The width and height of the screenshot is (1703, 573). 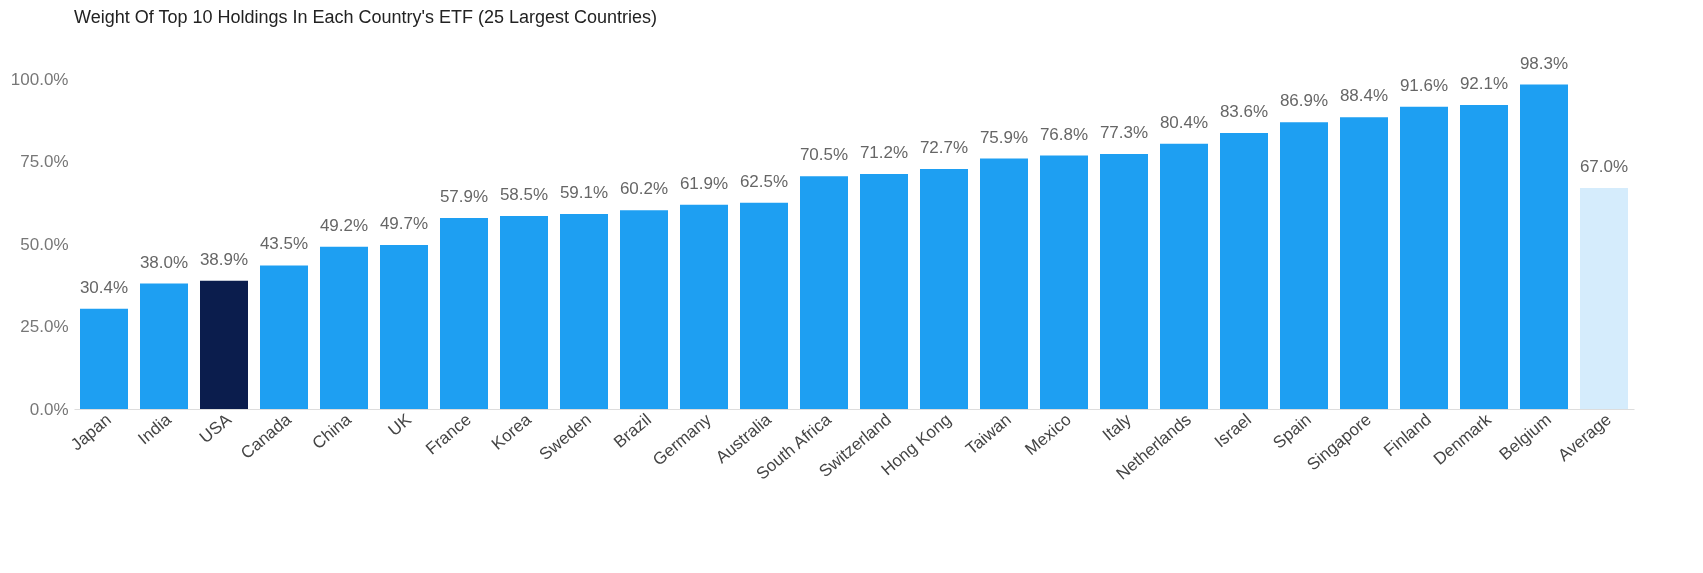 What do you see at coordinates (464, 196) in the screenshot?
I see `data-label: 57.9%` at bounding box center [464, 196].